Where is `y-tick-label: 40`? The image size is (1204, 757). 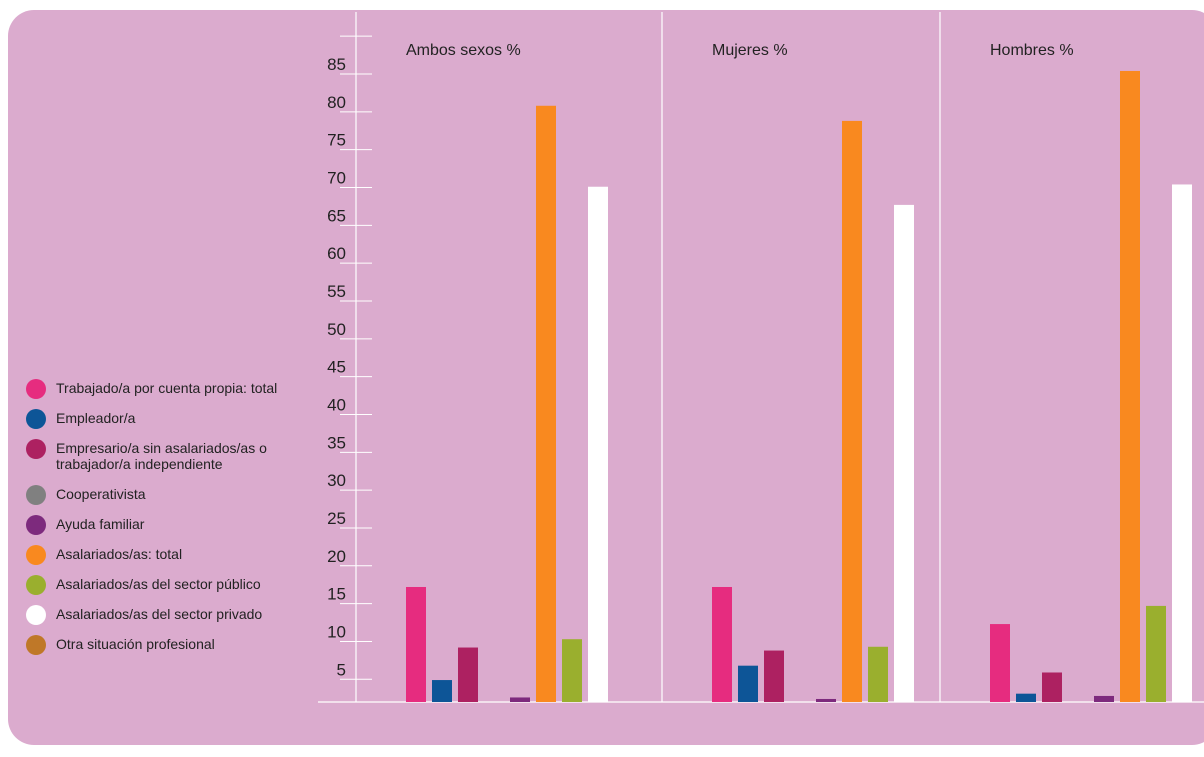
y-tick-label: 40 is located at coordinates (336, 404).